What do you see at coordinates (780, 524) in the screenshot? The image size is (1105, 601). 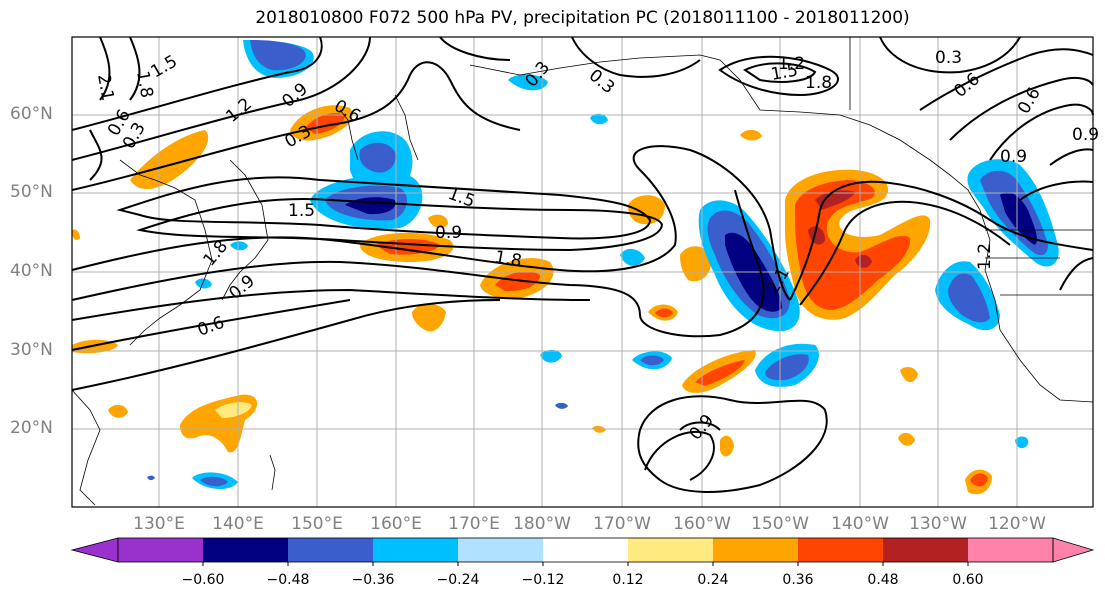 I see `longitude-label: 150°W` at bounding box center [780, 524].